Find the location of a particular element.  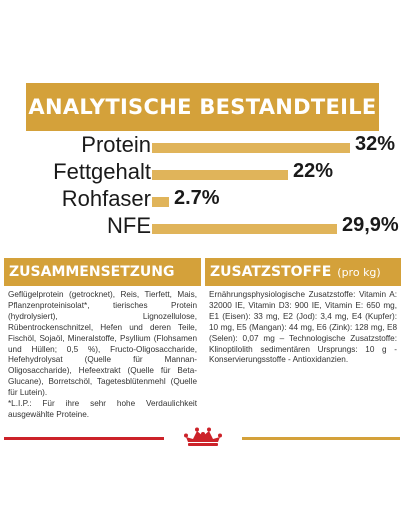

analysis-row-protein: Protein 32% is located at coordinates (202, 144).